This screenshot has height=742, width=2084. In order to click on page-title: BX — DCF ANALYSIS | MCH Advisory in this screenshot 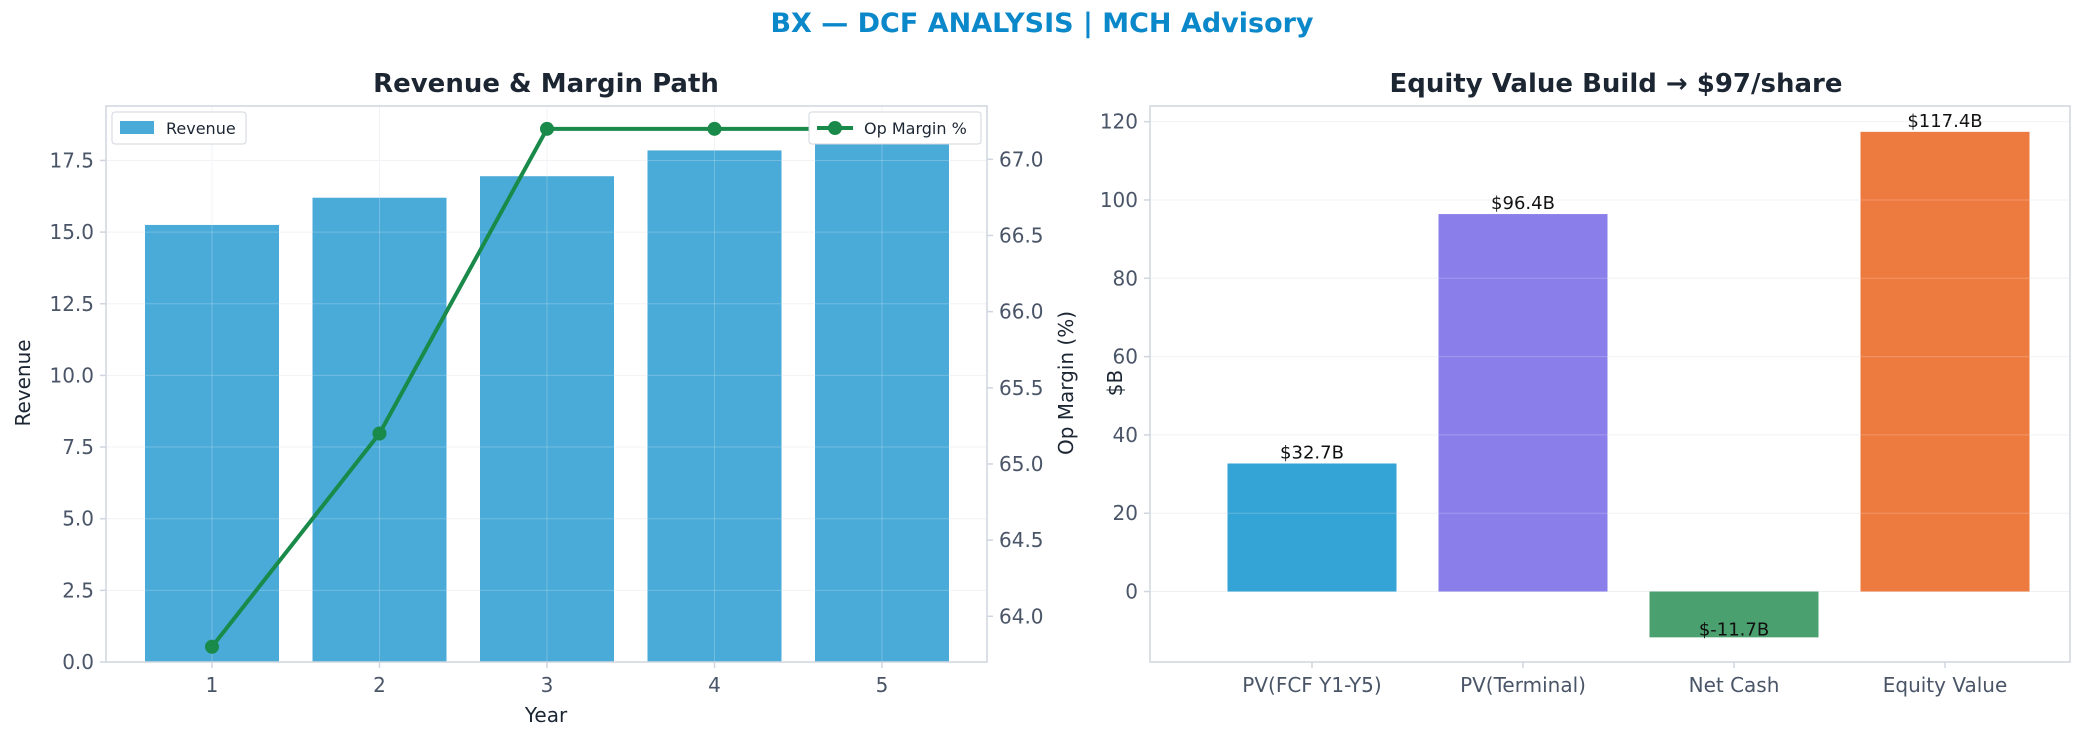, I will do `click(1042, 23)`.